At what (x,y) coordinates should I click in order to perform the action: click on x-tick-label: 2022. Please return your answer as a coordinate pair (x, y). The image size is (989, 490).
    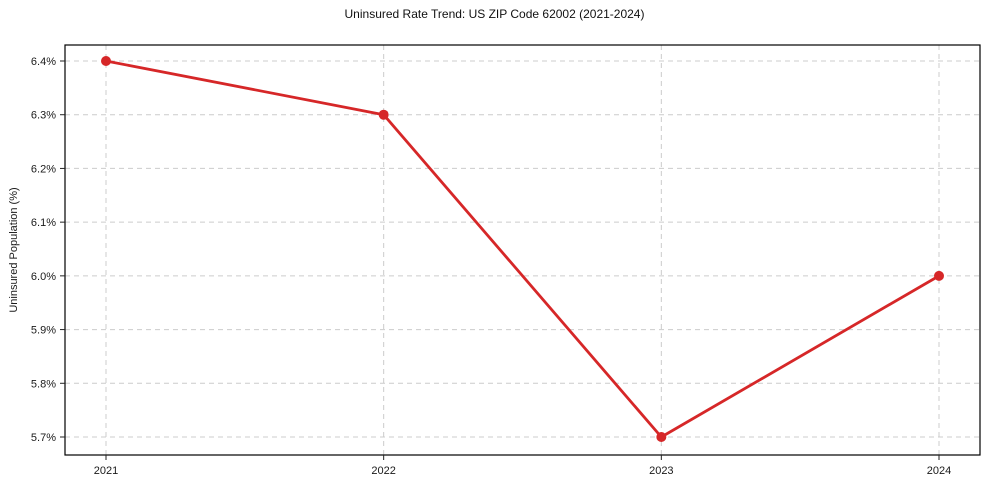
    Looking at the image, I should click on (383, 471).